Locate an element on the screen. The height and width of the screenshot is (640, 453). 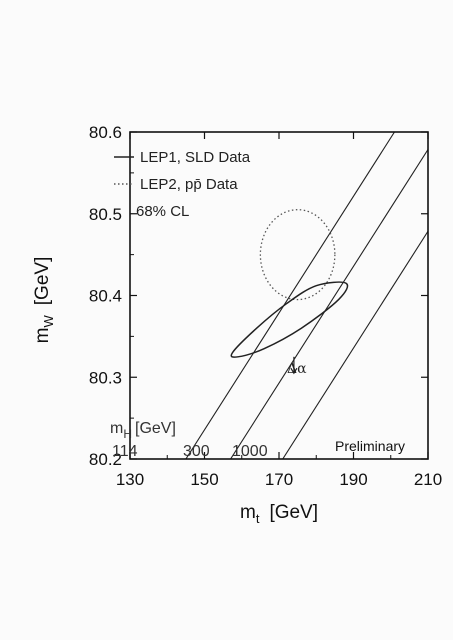
legend-label-lep1: LEP1, SLD Data is located at coordinates (195, 157).